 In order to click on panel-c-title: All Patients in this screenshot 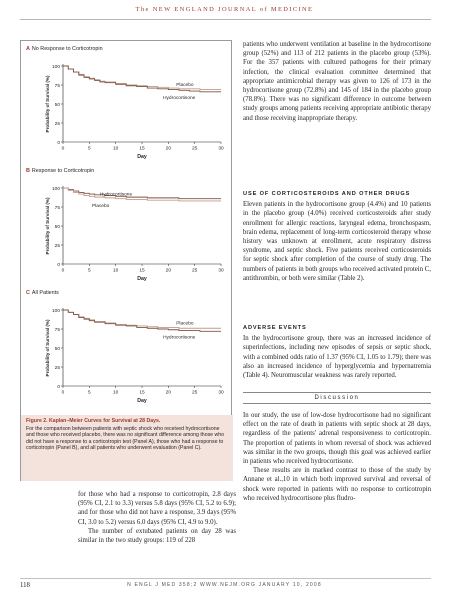, I will do `click(45, 293)`.